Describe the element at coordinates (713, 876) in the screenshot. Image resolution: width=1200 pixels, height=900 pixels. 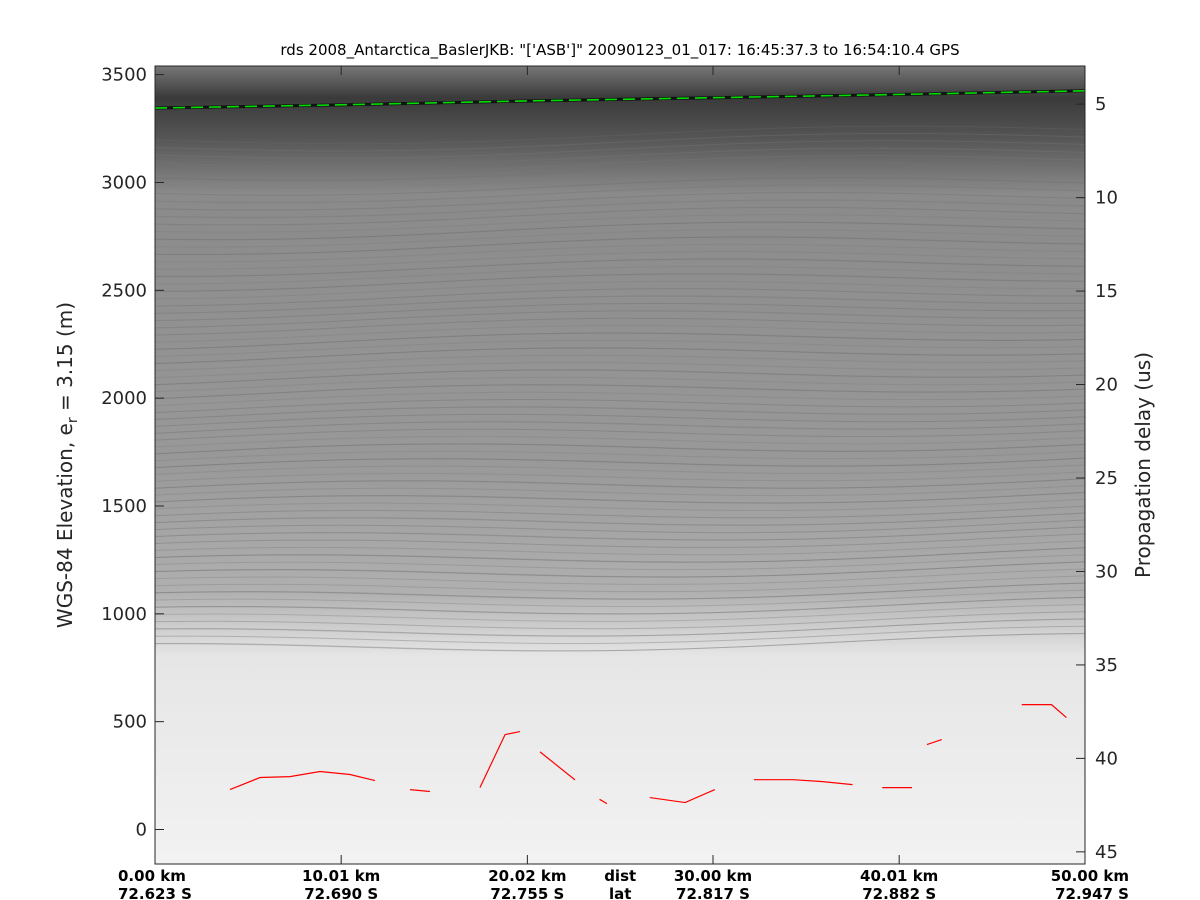
I see `x-dist-label: 30.00 km` at that location.